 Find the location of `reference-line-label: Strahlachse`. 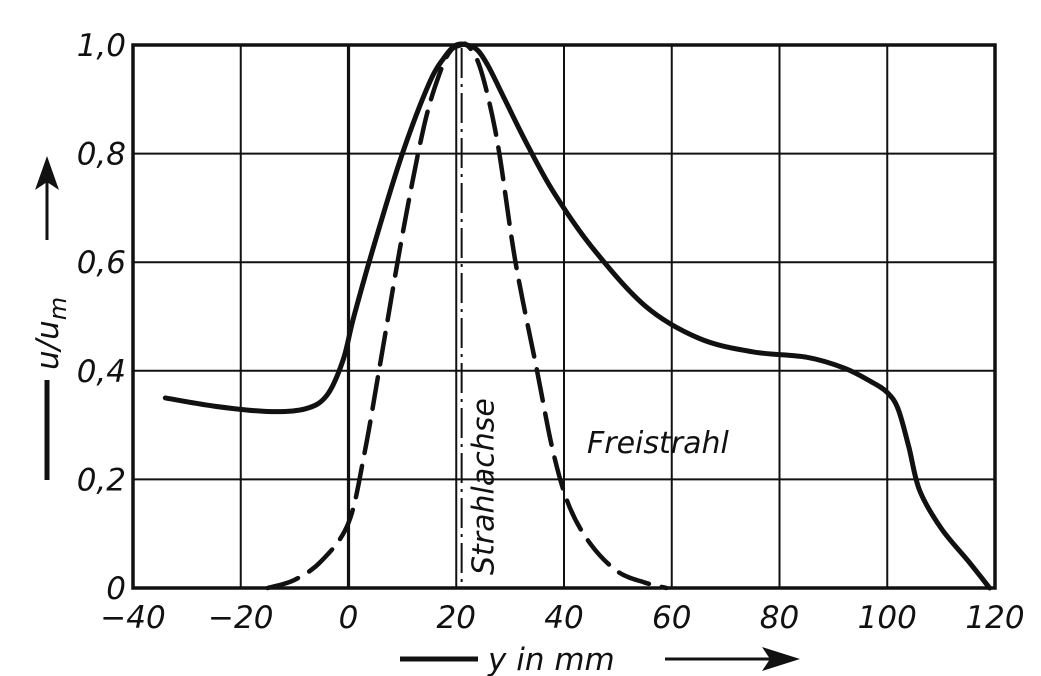

reference-line-label: Strahlachse is located at coordinates (484, 486).